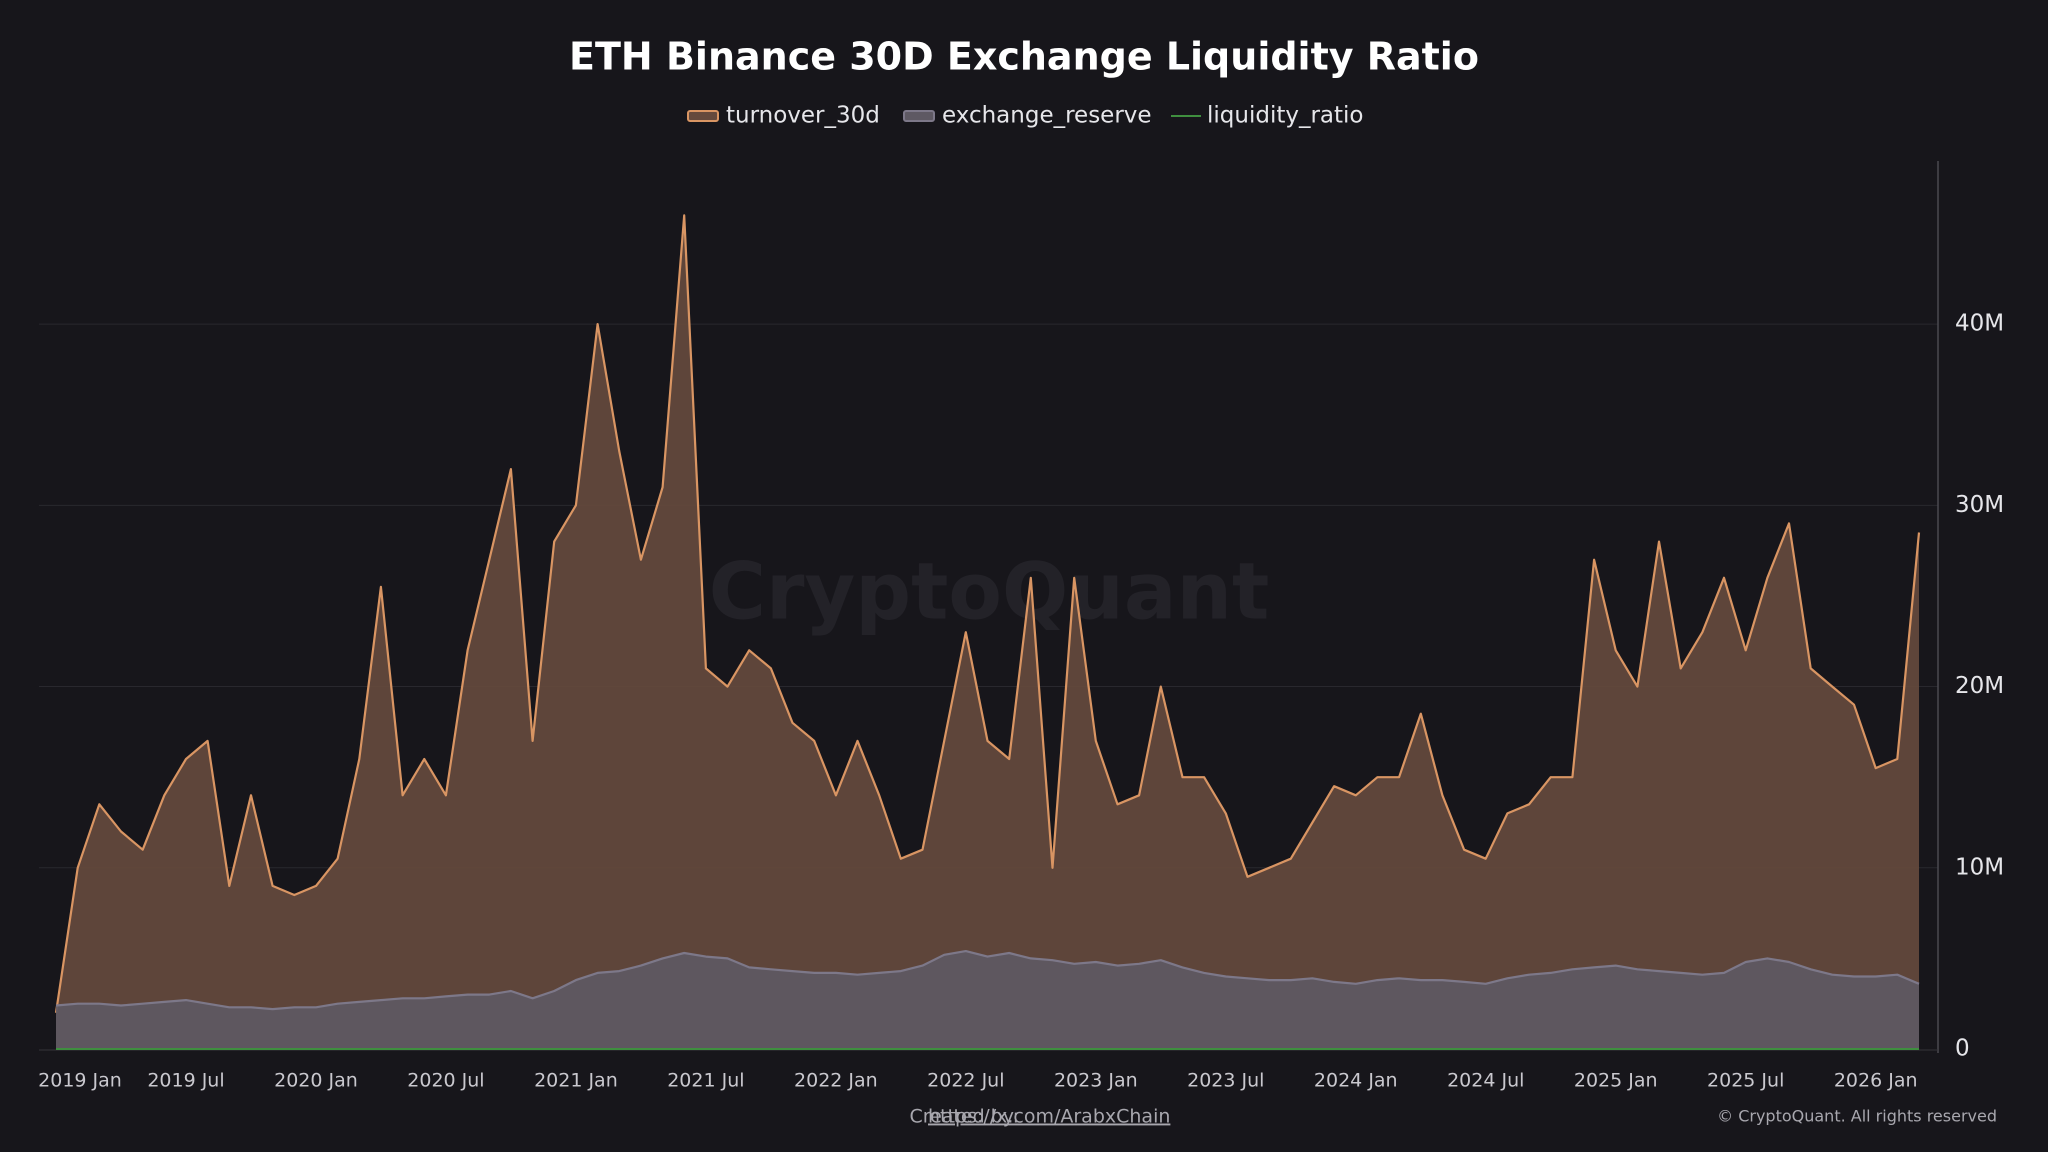 The width and height of the screenshot is (2048, 1152). I want to click on chart-title: ETH Binance 30D Exchange Liquidity Ratio, so click(1024, 57).